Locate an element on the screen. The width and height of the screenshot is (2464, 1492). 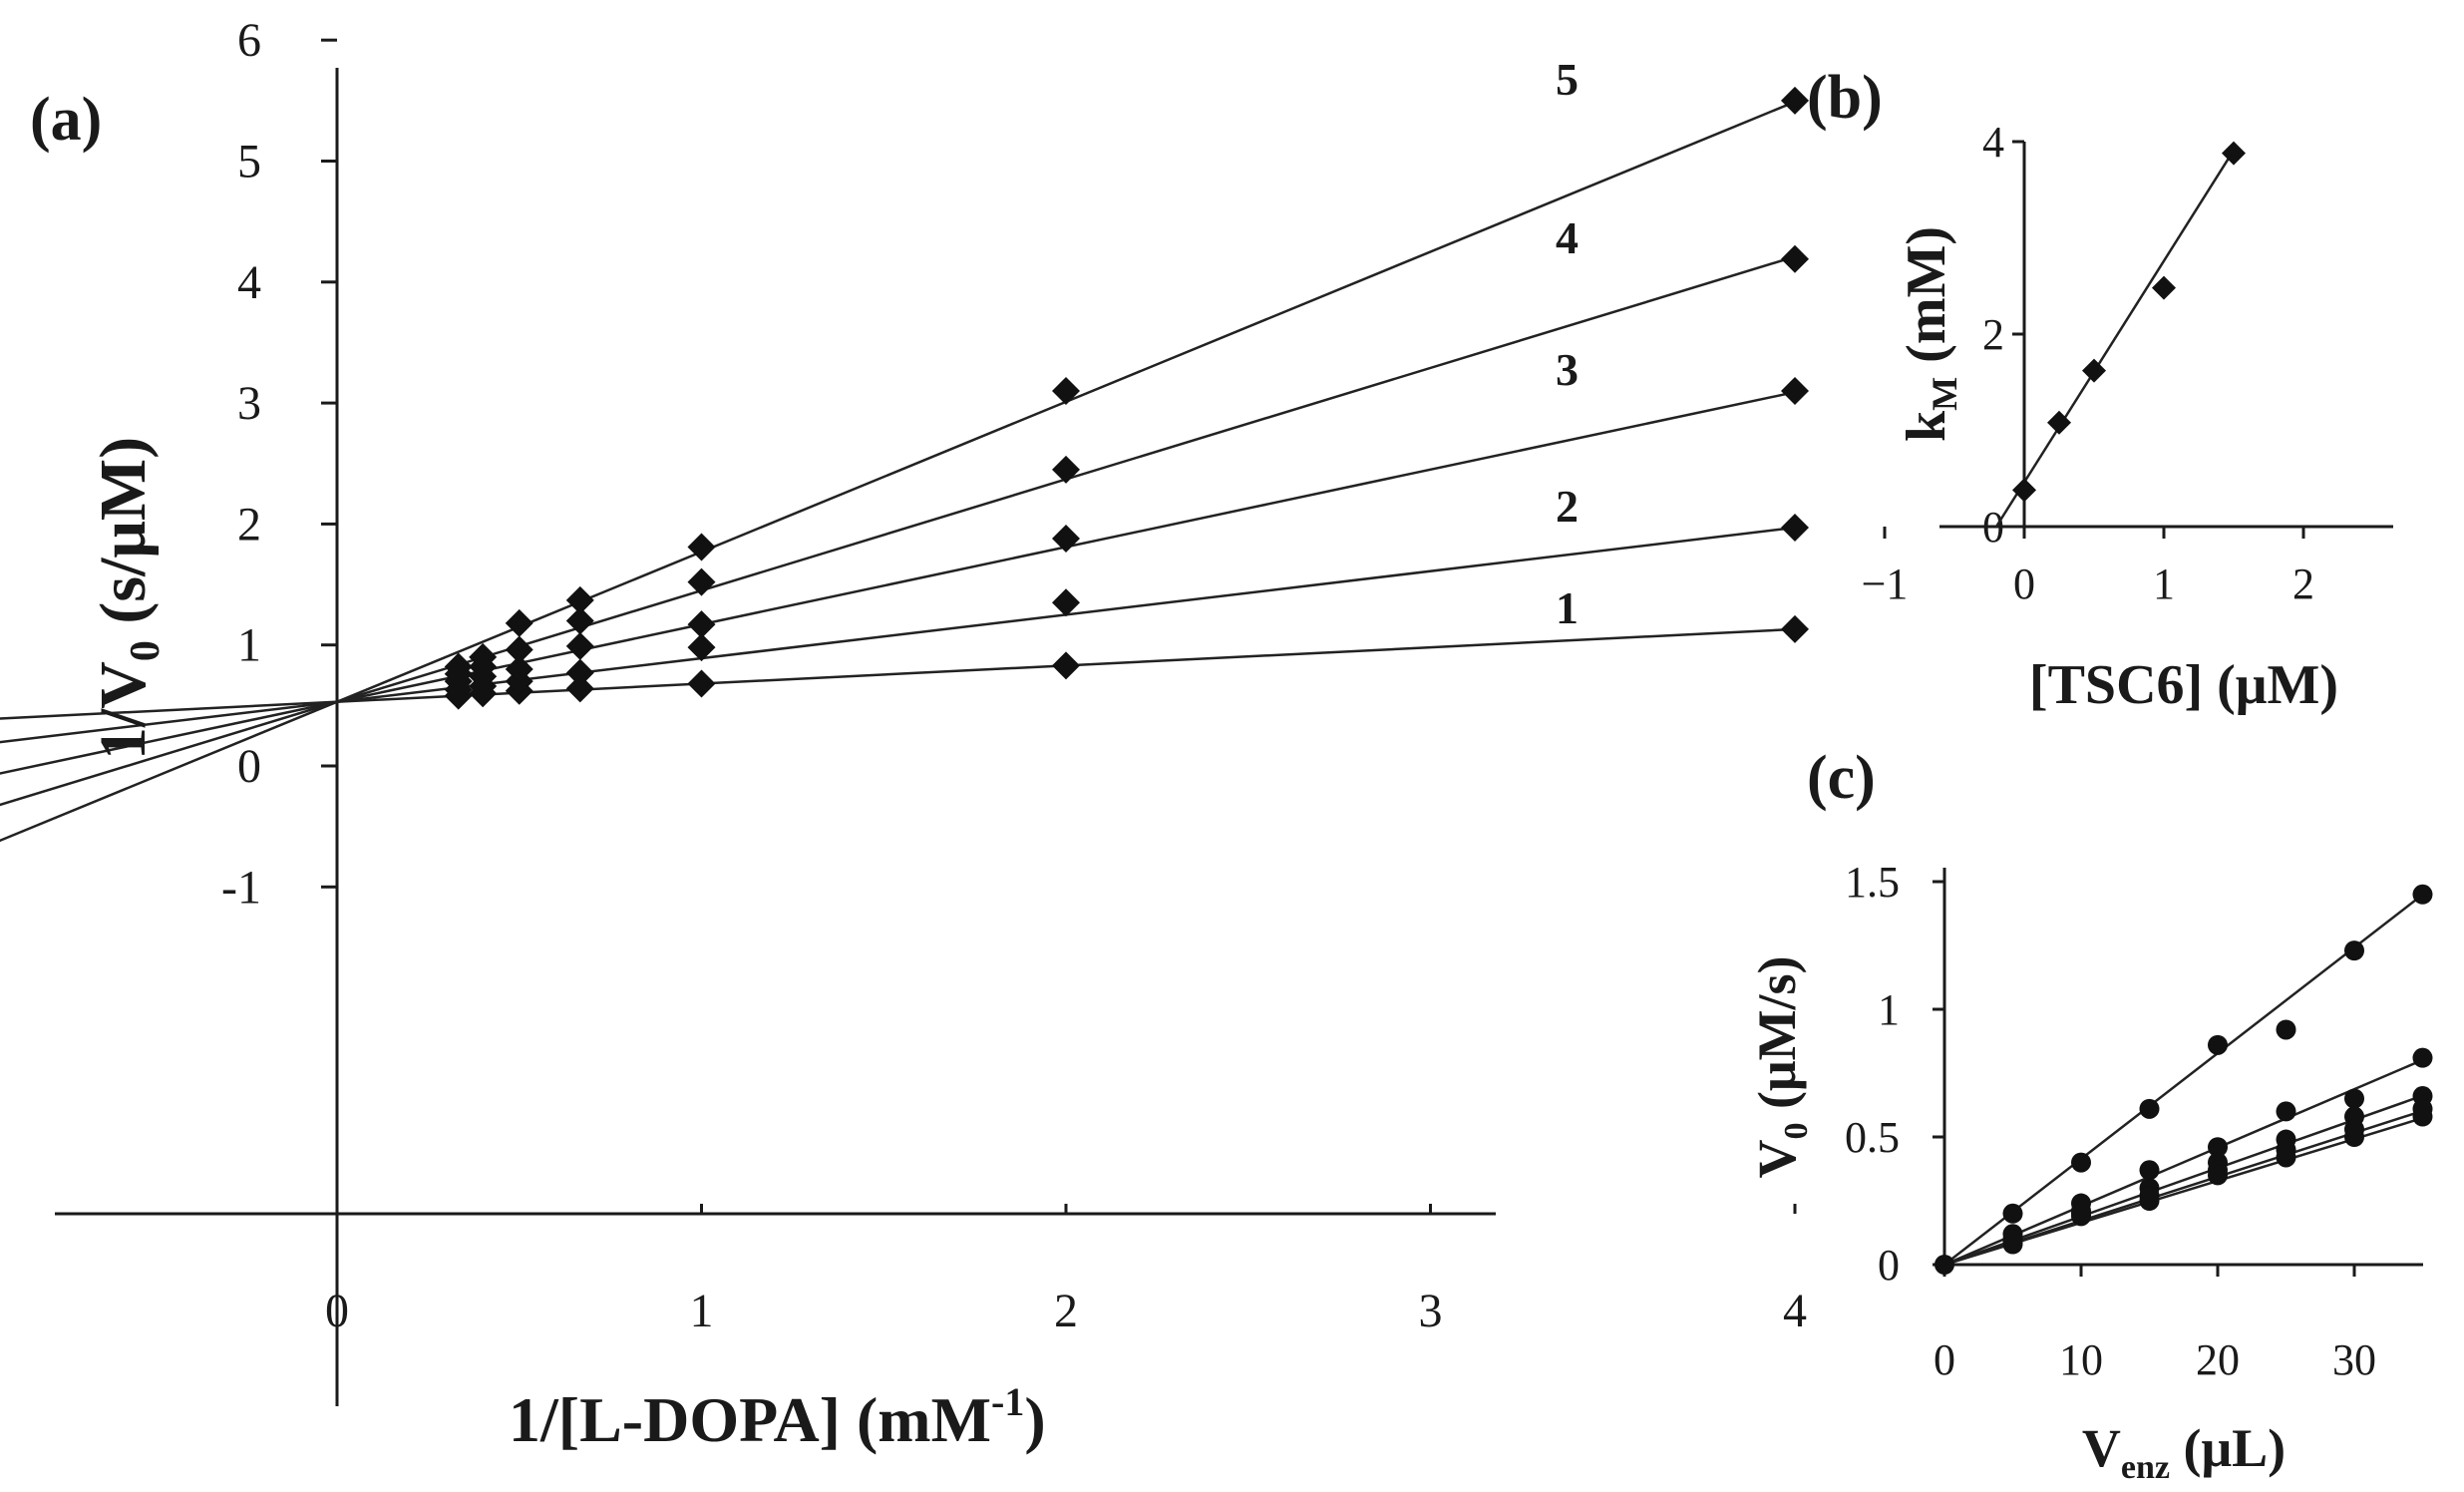
panel-a-series-label-4: 4 is located at coordinates (1568, 237).